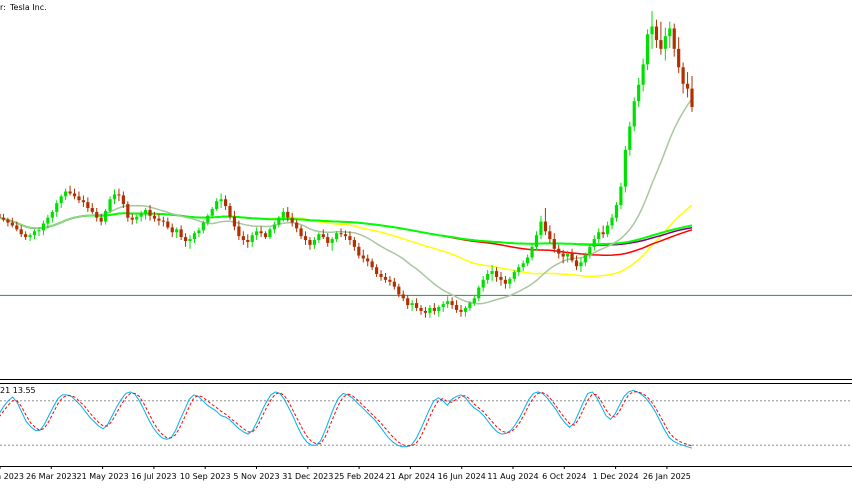  Describe the element at coordinates (359, 476) in the screenshot. I see `x-tick-label: 25 Feb 2024` at that location.